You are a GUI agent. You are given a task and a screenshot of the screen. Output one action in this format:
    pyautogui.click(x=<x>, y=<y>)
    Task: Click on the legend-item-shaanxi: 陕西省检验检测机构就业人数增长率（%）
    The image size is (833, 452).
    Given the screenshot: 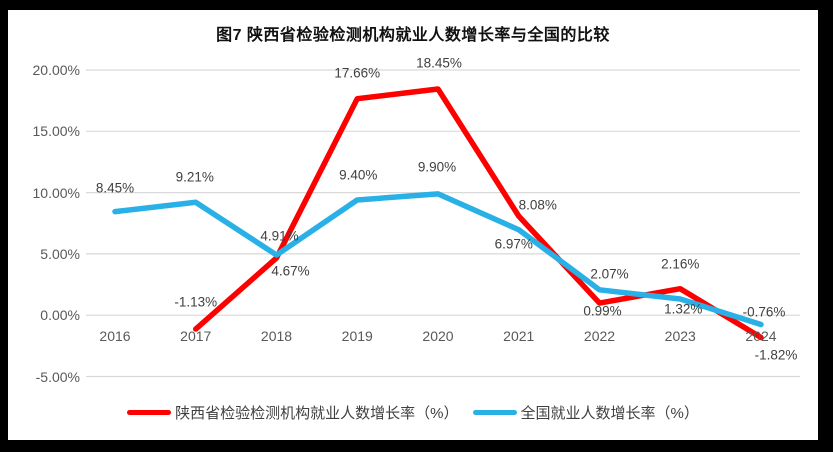 What is the action you would take?
    pyautogui.click(x=293, y=412)
    